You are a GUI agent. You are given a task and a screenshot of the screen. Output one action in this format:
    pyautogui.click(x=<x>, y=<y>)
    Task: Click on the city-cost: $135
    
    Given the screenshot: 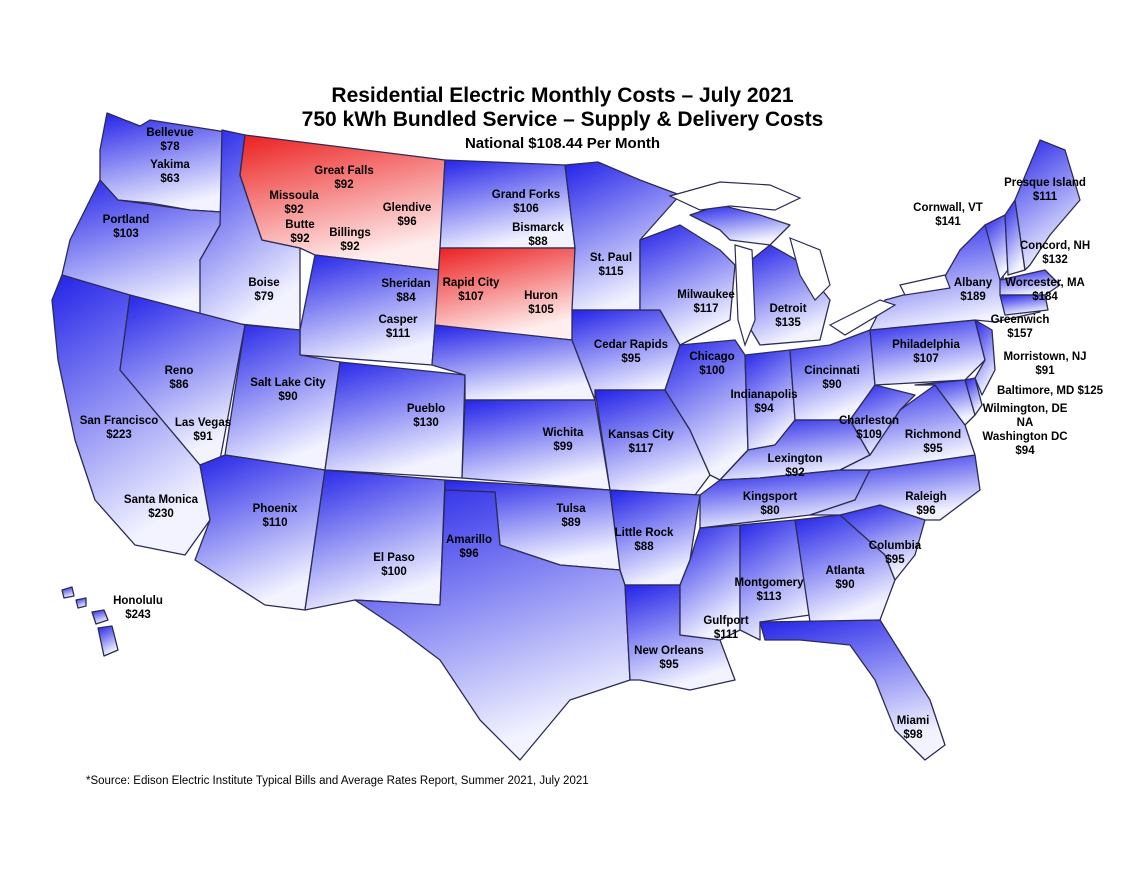 What is the action you would take?
    pyautogui.click(x=788, y=323)
    